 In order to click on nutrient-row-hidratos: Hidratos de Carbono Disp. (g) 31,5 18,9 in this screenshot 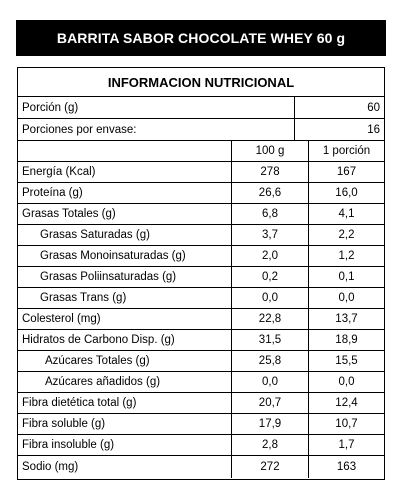, I will do `click(201, 340)`.